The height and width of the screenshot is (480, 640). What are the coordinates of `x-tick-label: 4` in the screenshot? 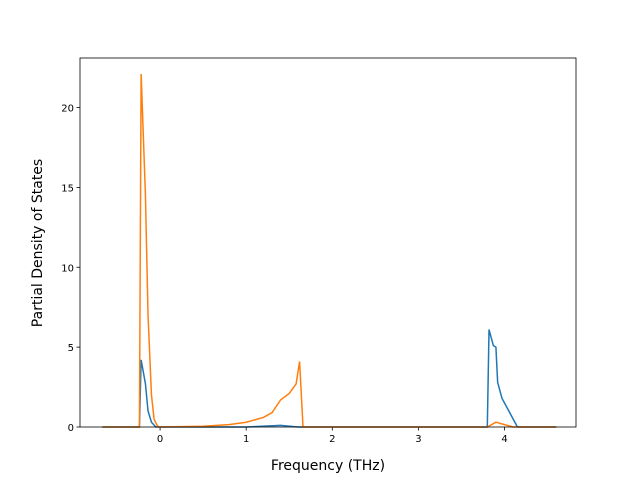 It's located at (504, 439).